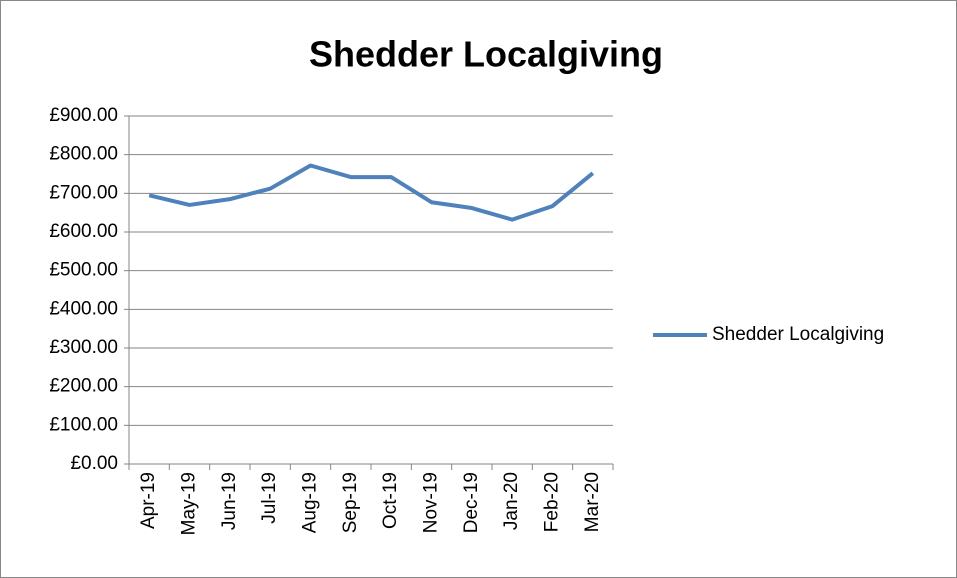 The width and height of the screenshot is (957, 578). I want to click on y-tick-label: £0.00, so click(94, 463).